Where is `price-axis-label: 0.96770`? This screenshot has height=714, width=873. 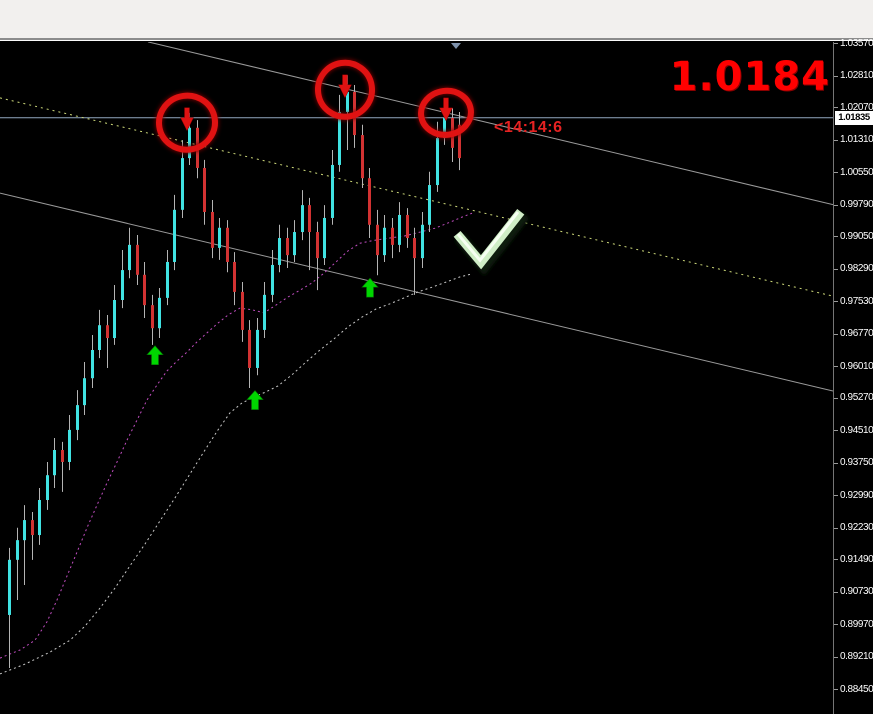
price-axis-label: 0.96770 is located at coordinates (856, 334).